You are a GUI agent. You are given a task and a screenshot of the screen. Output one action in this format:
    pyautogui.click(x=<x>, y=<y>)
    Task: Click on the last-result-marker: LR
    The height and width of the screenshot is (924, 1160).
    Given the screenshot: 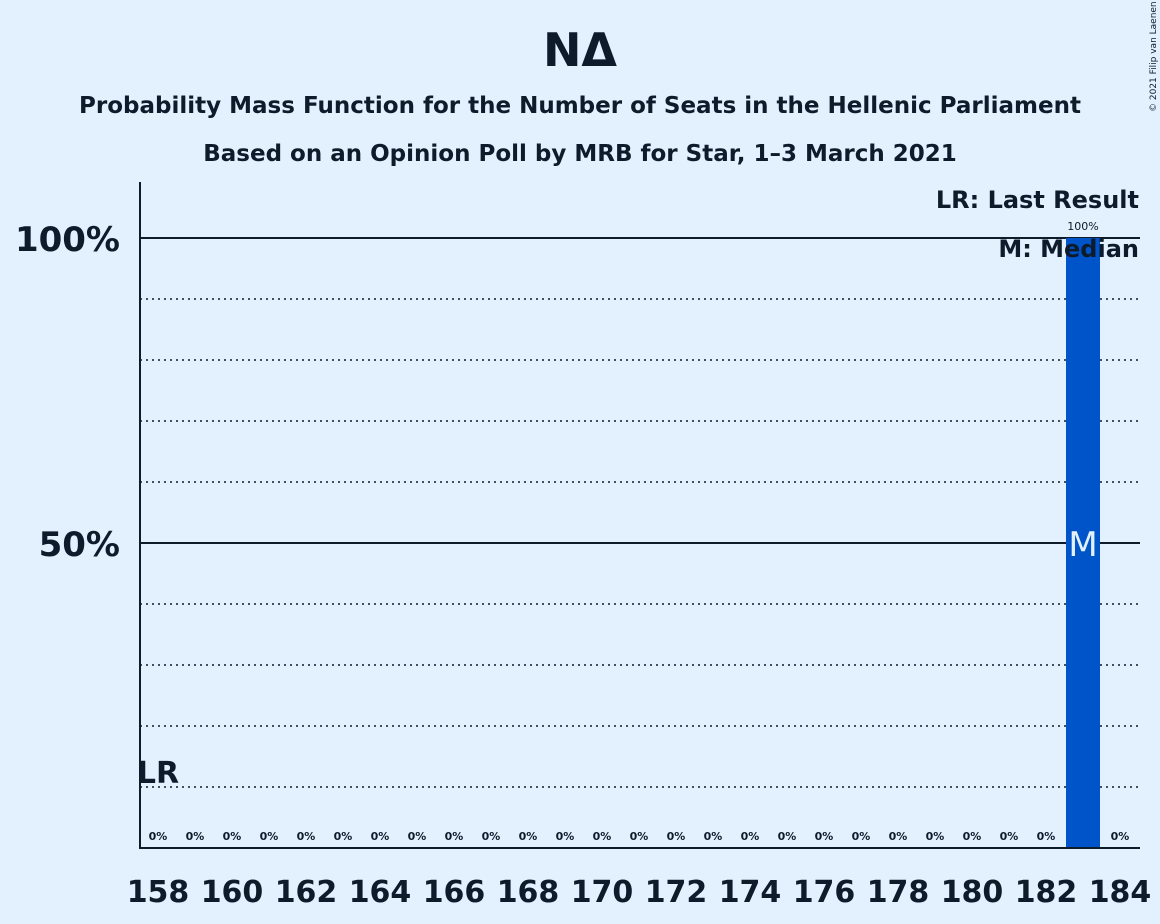 What is the action you would take?
    pyautogui.click(x=158, y=773)
    